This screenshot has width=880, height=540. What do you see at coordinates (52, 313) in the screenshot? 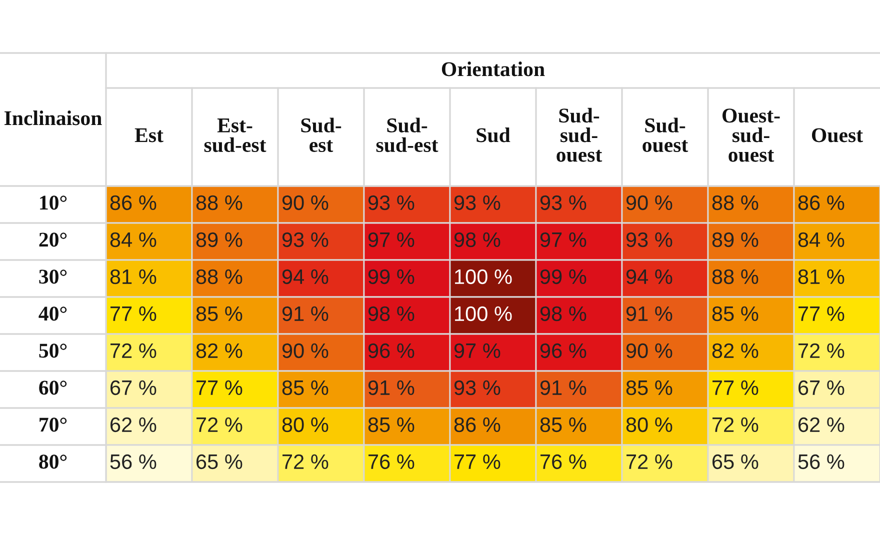
I see `y-tick-label: 40°` at bounding box center [52, 313].